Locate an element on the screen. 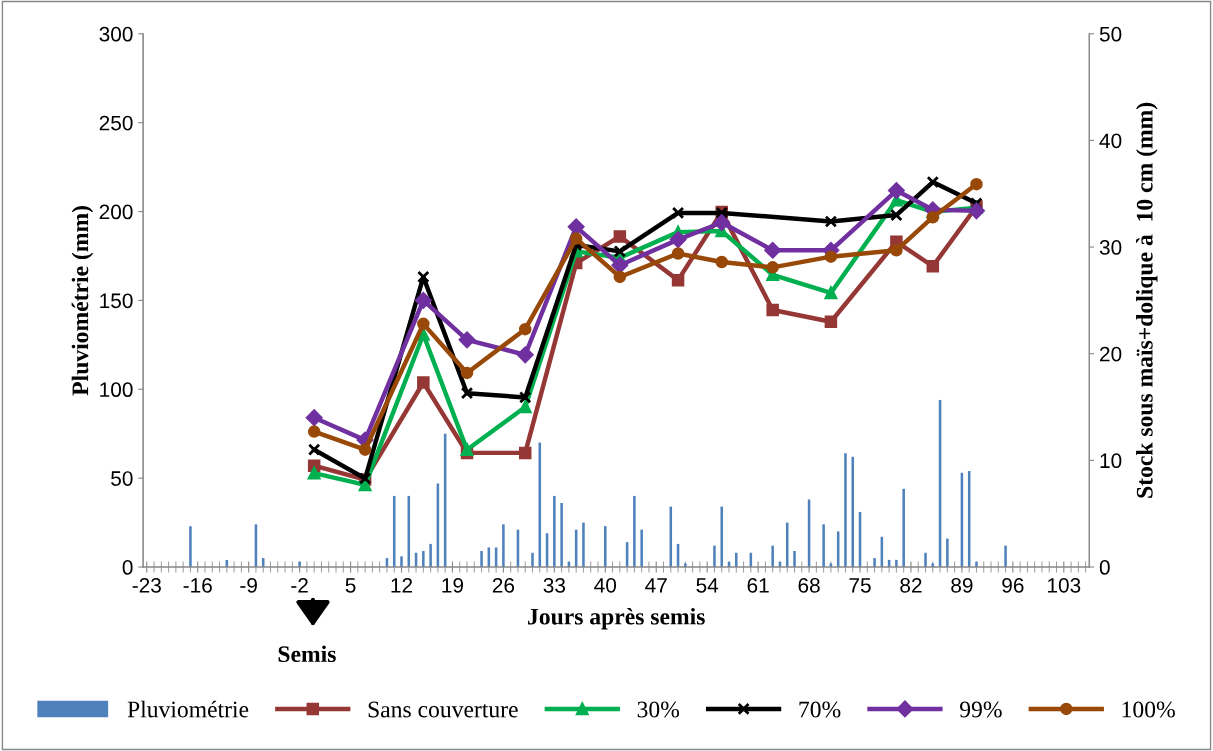 The height and width of the screenshot is (751, 1213). y-tick-label: 200 is located at coordinates (116, 212).